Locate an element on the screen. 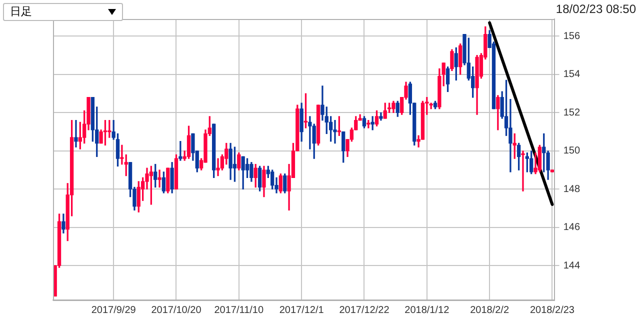 Image resolution: width=640 pixels, height=332 pixels. x-tick-label: 2017/10/20 is located at coordinates (176, 310).